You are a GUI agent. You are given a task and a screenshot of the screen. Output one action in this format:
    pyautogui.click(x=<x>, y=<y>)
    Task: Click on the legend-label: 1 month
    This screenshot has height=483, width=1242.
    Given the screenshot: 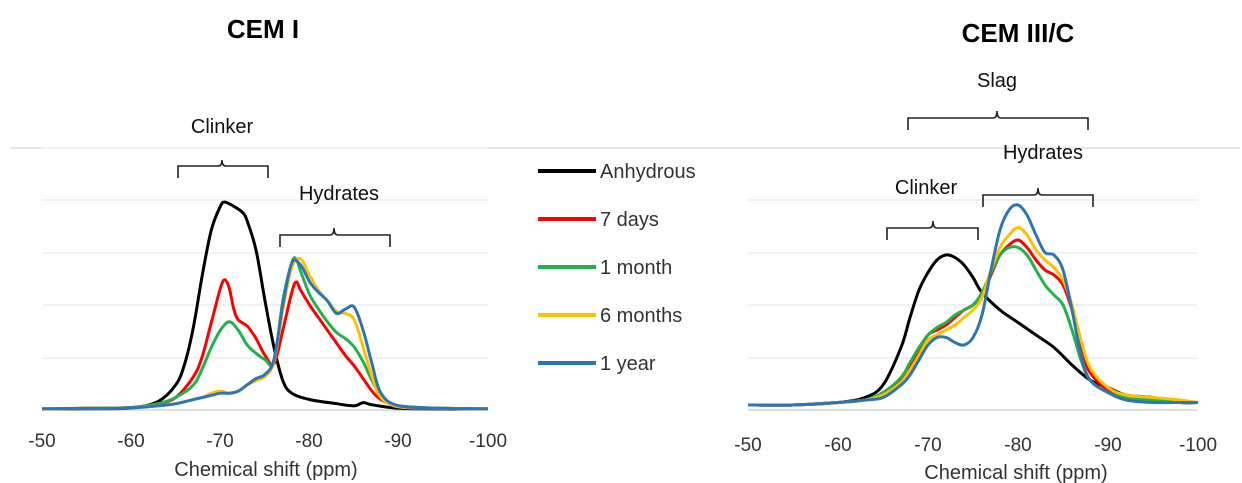 What is the action you would take?
    pyautogui.click(x=636, y=268)
    